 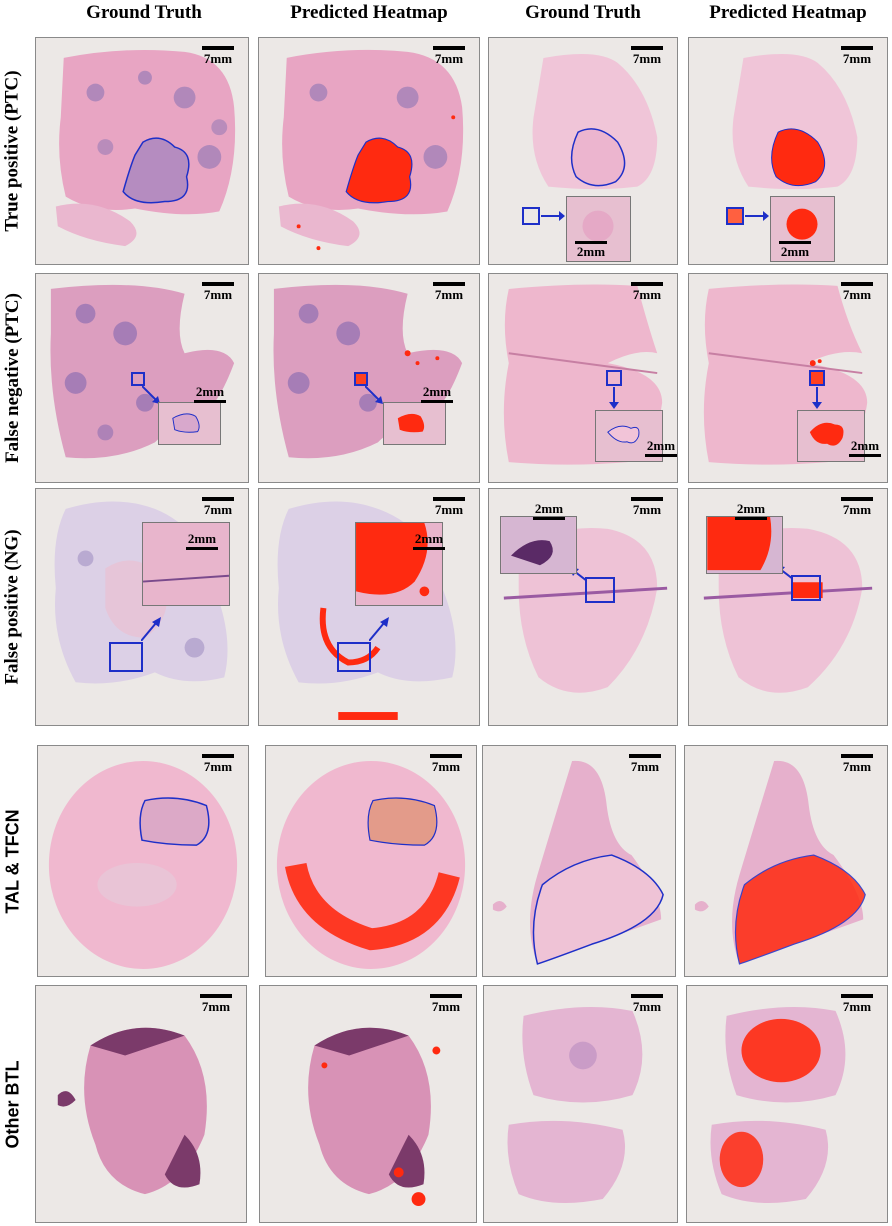 I want to click on column-header-1: Ground Truth, so click(x=144, y=12).